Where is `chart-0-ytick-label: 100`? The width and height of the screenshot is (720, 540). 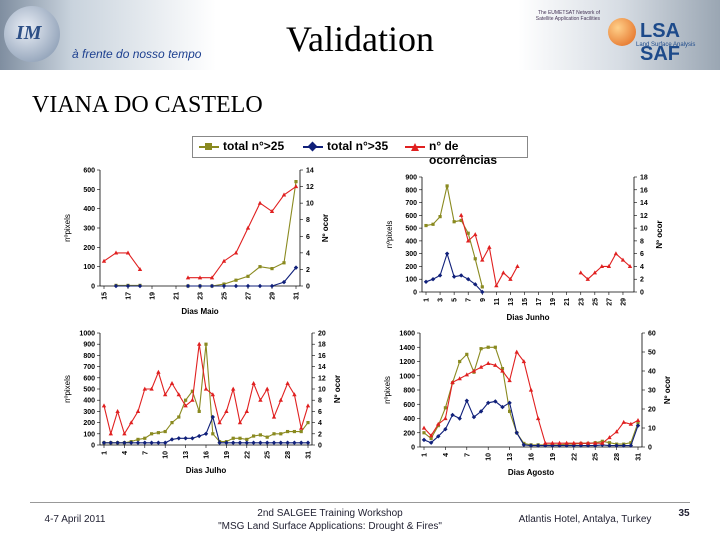 chart-0-ytick-label: 100 is located at coordinates (89, 267).